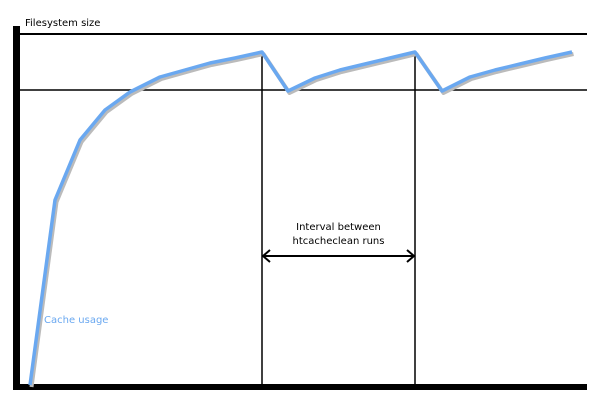 Image resolution: width=600 pixels, height=406 pixels. I want to click on interval-label-line2: htcacheclean runs, so click(338, 241).